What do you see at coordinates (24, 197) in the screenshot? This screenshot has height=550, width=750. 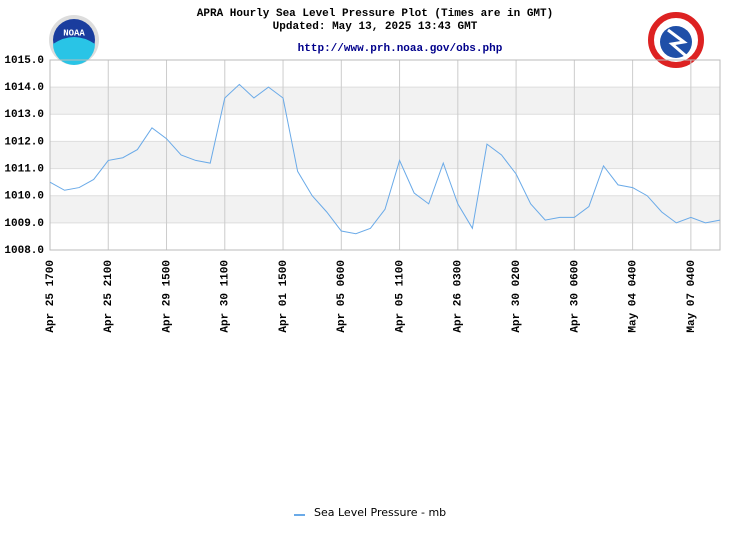 I see `y-tick-label: 1010.0` at bounding box center [24, 197].